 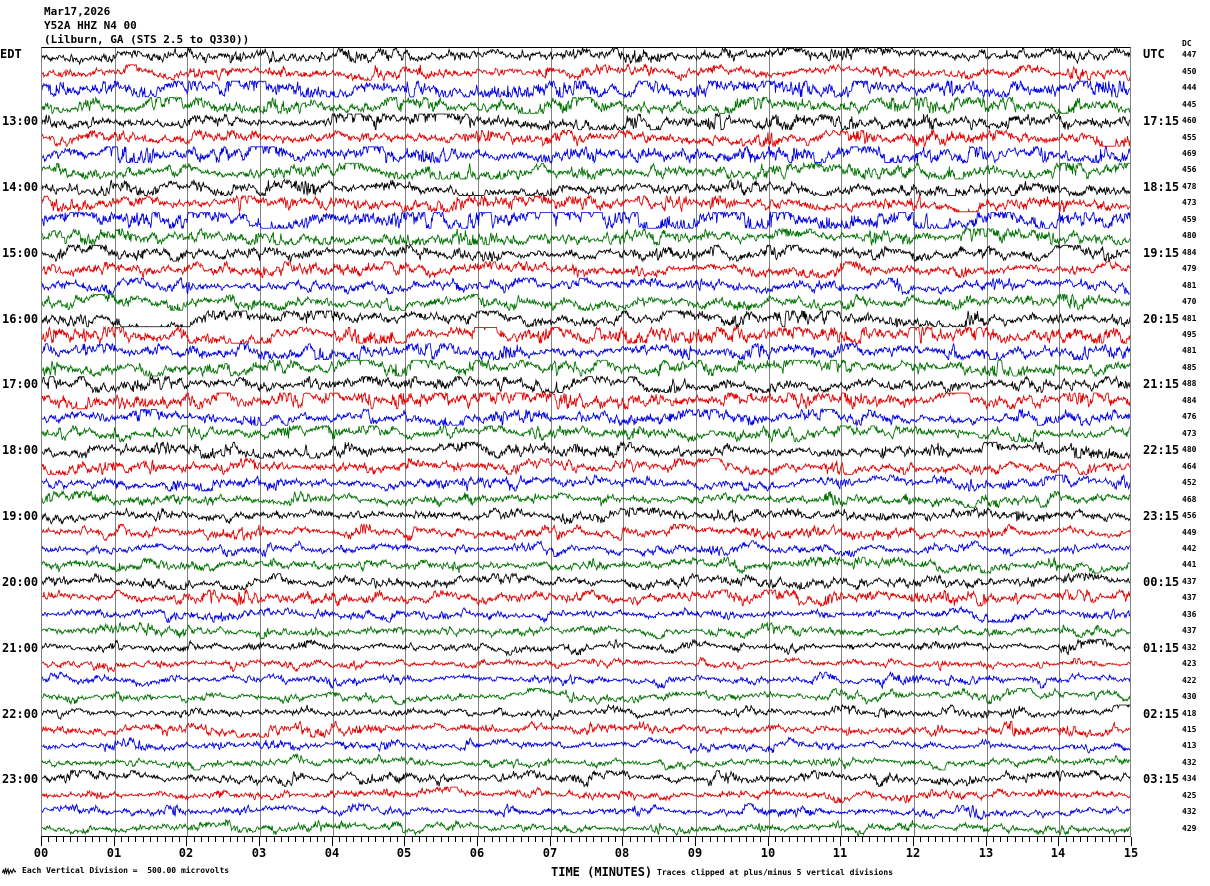 What do you see at coordinates (1161, 319) in the screenshot?
I see `utc-hour-label-3: 20:15` at bounding box center [1161, 319].